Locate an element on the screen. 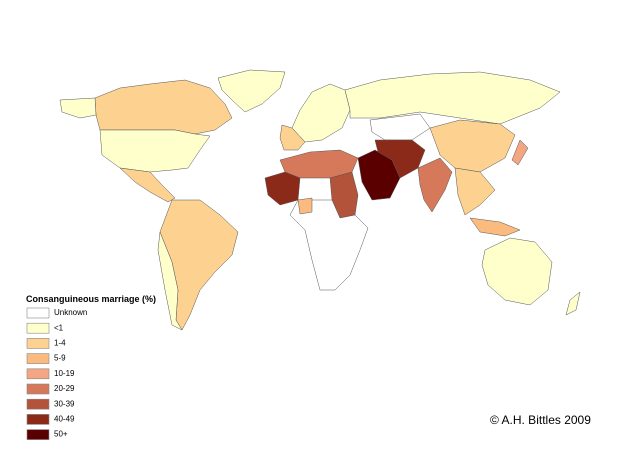  legend-label: 20-29 is located at coordinates (64, 388).